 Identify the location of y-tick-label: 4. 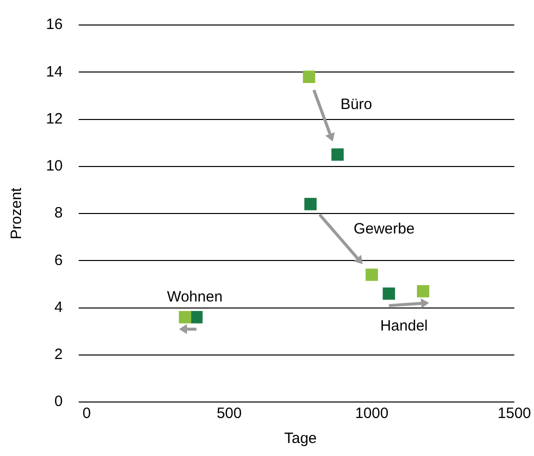
(58, 307).